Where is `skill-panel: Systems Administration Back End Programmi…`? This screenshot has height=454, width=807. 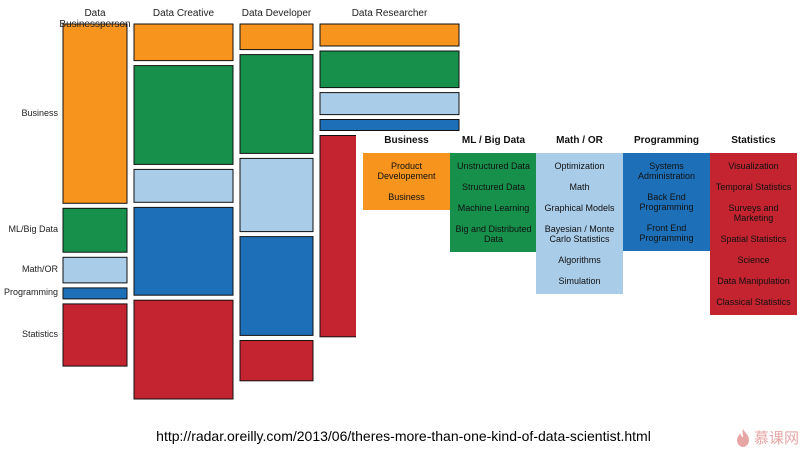
skill-panel: Systems Administration Back End Programmi… is located at coordinates (666, 202).